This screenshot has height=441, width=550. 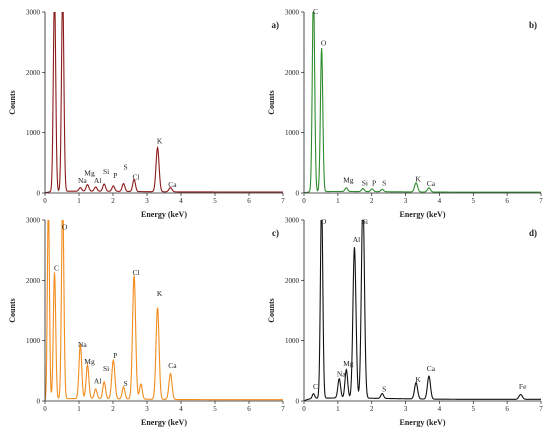 I want to click on panel-c-peak-label-s: S, so click(x=125, y=383).